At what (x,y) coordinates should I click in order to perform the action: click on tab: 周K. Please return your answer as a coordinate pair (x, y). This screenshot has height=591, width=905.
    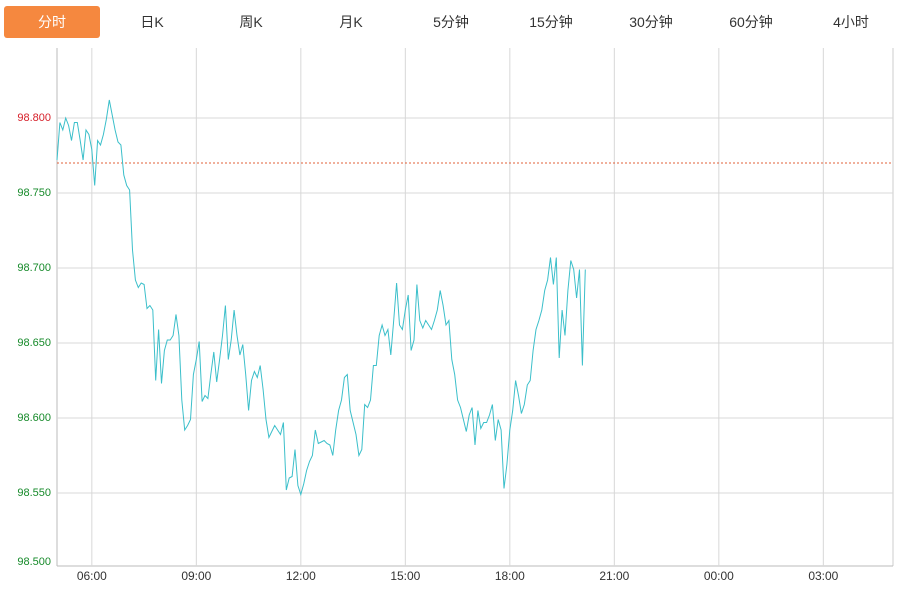
    Looking at the image, I should click on (251, 22).